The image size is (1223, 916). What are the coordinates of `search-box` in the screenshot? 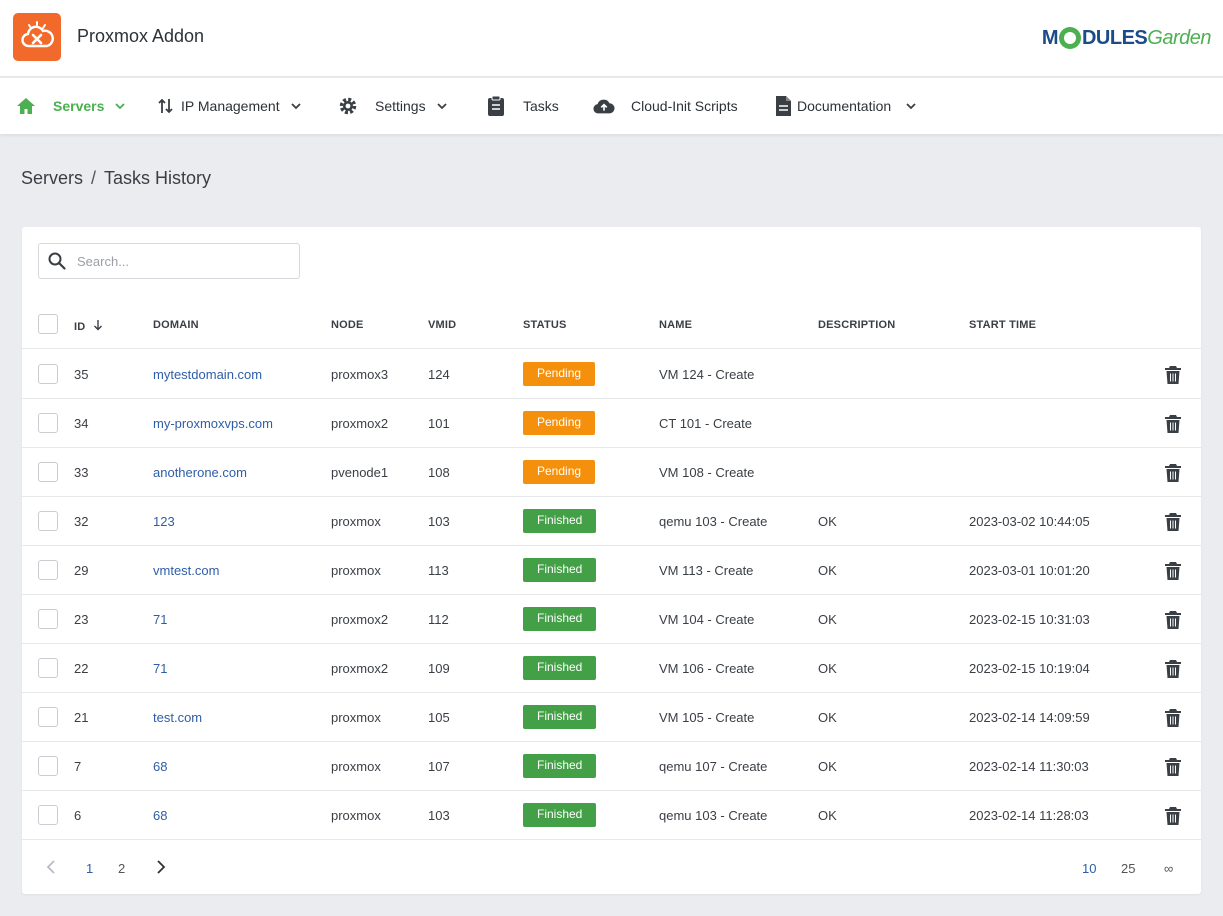 It's located at (169, 261).